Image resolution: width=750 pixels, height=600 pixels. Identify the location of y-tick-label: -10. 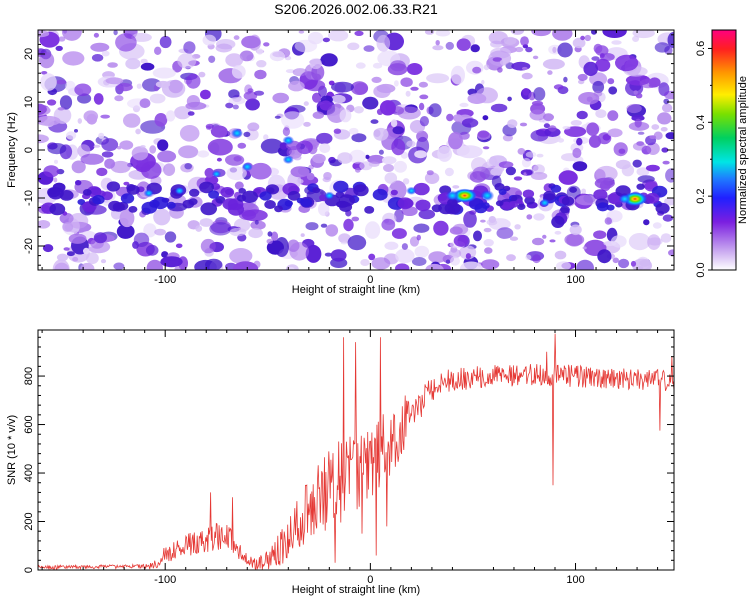
(29, 198).